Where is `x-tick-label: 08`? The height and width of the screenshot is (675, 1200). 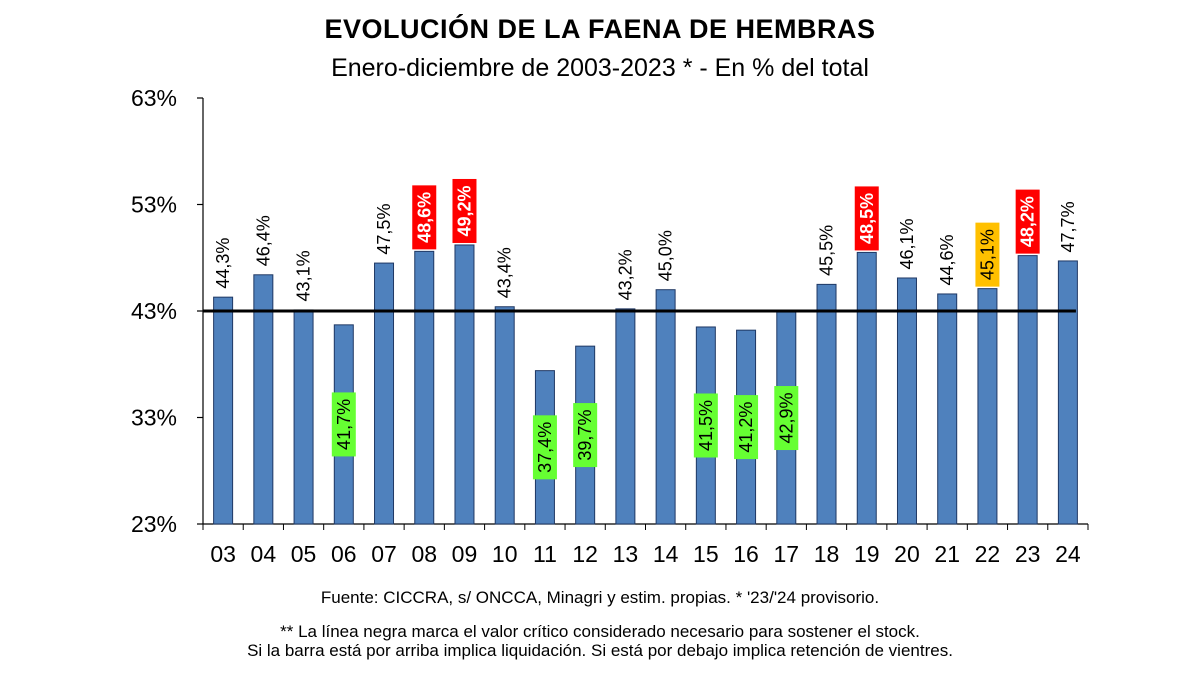
x-tick-label: 08 is located at coordinates (424, 554).